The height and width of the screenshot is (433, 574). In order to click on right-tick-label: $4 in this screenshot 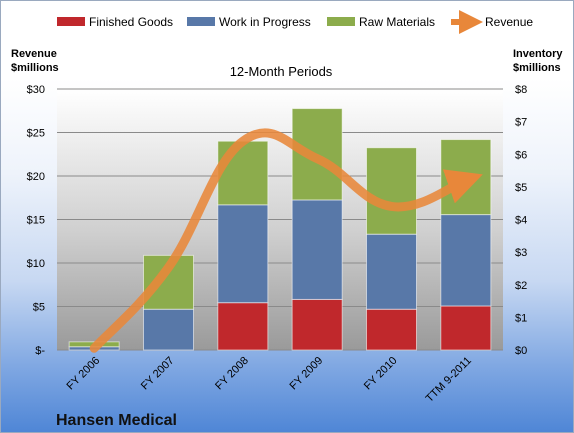, I will do `click(521, 221)`.